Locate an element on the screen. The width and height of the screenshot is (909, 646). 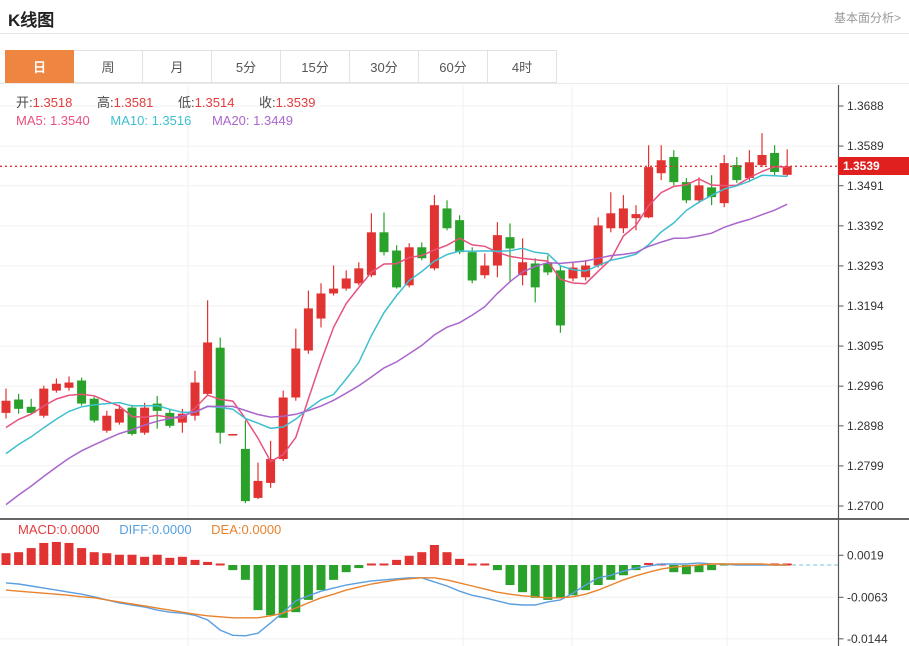
tab-period-0: 日 is located at coordinates (39, 66).